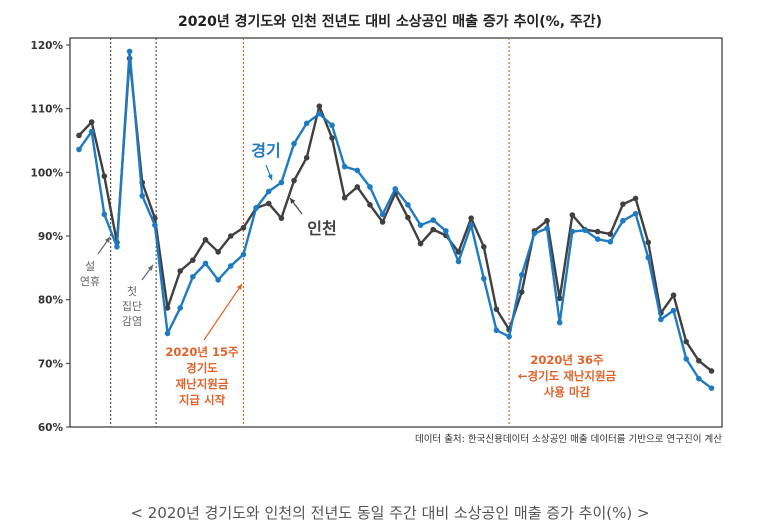 This screenshot has height=531, width=780. Describe the element at coordinates (51, 364) in the screenshot. I see `y-tick-label: 70%` at that location.